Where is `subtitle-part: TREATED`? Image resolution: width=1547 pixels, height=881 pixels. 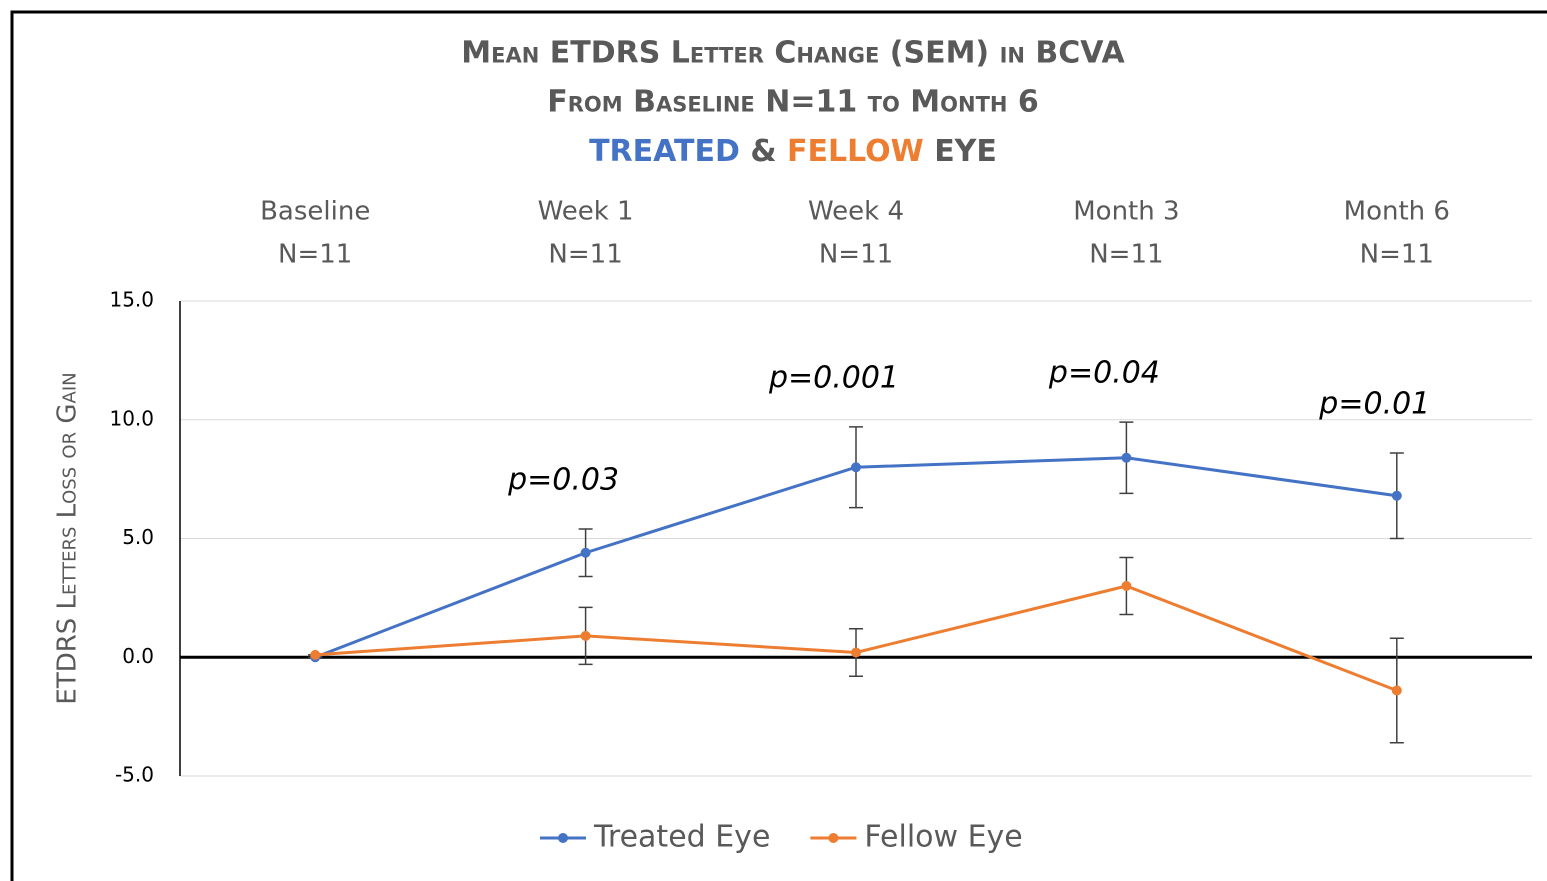 subtitle-part: TREATED is located at coordinates (664, 151).